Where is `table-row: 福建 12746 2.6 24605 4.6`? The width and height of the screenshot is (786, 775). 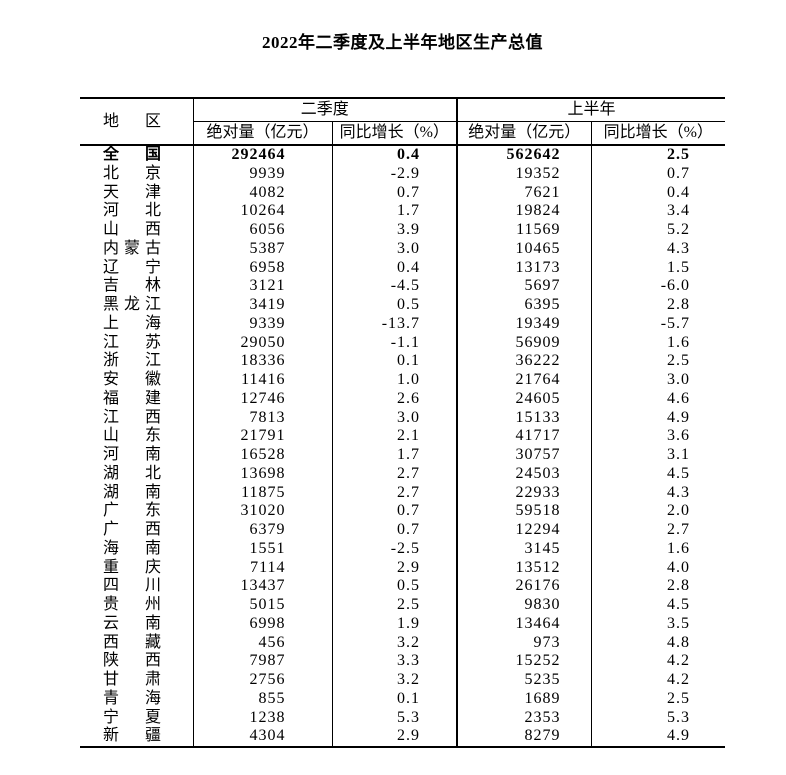
table-row: 福建 12746 2.6 24605 4.6 is located at coordinates (402, 399).